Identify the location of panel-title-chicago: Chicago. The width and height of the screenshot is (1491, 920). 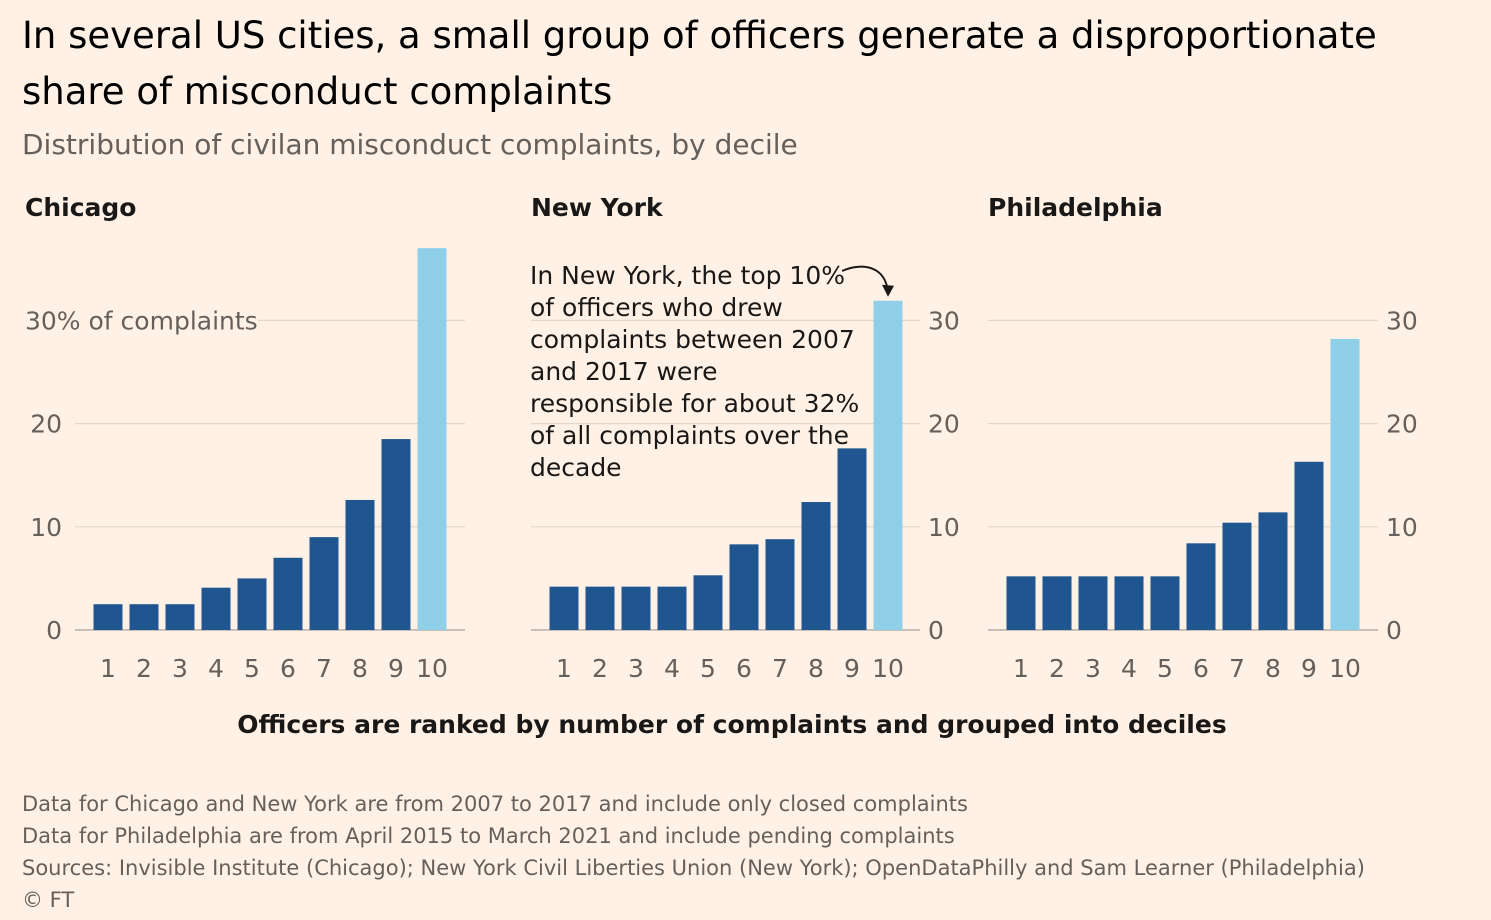
(81, 207).